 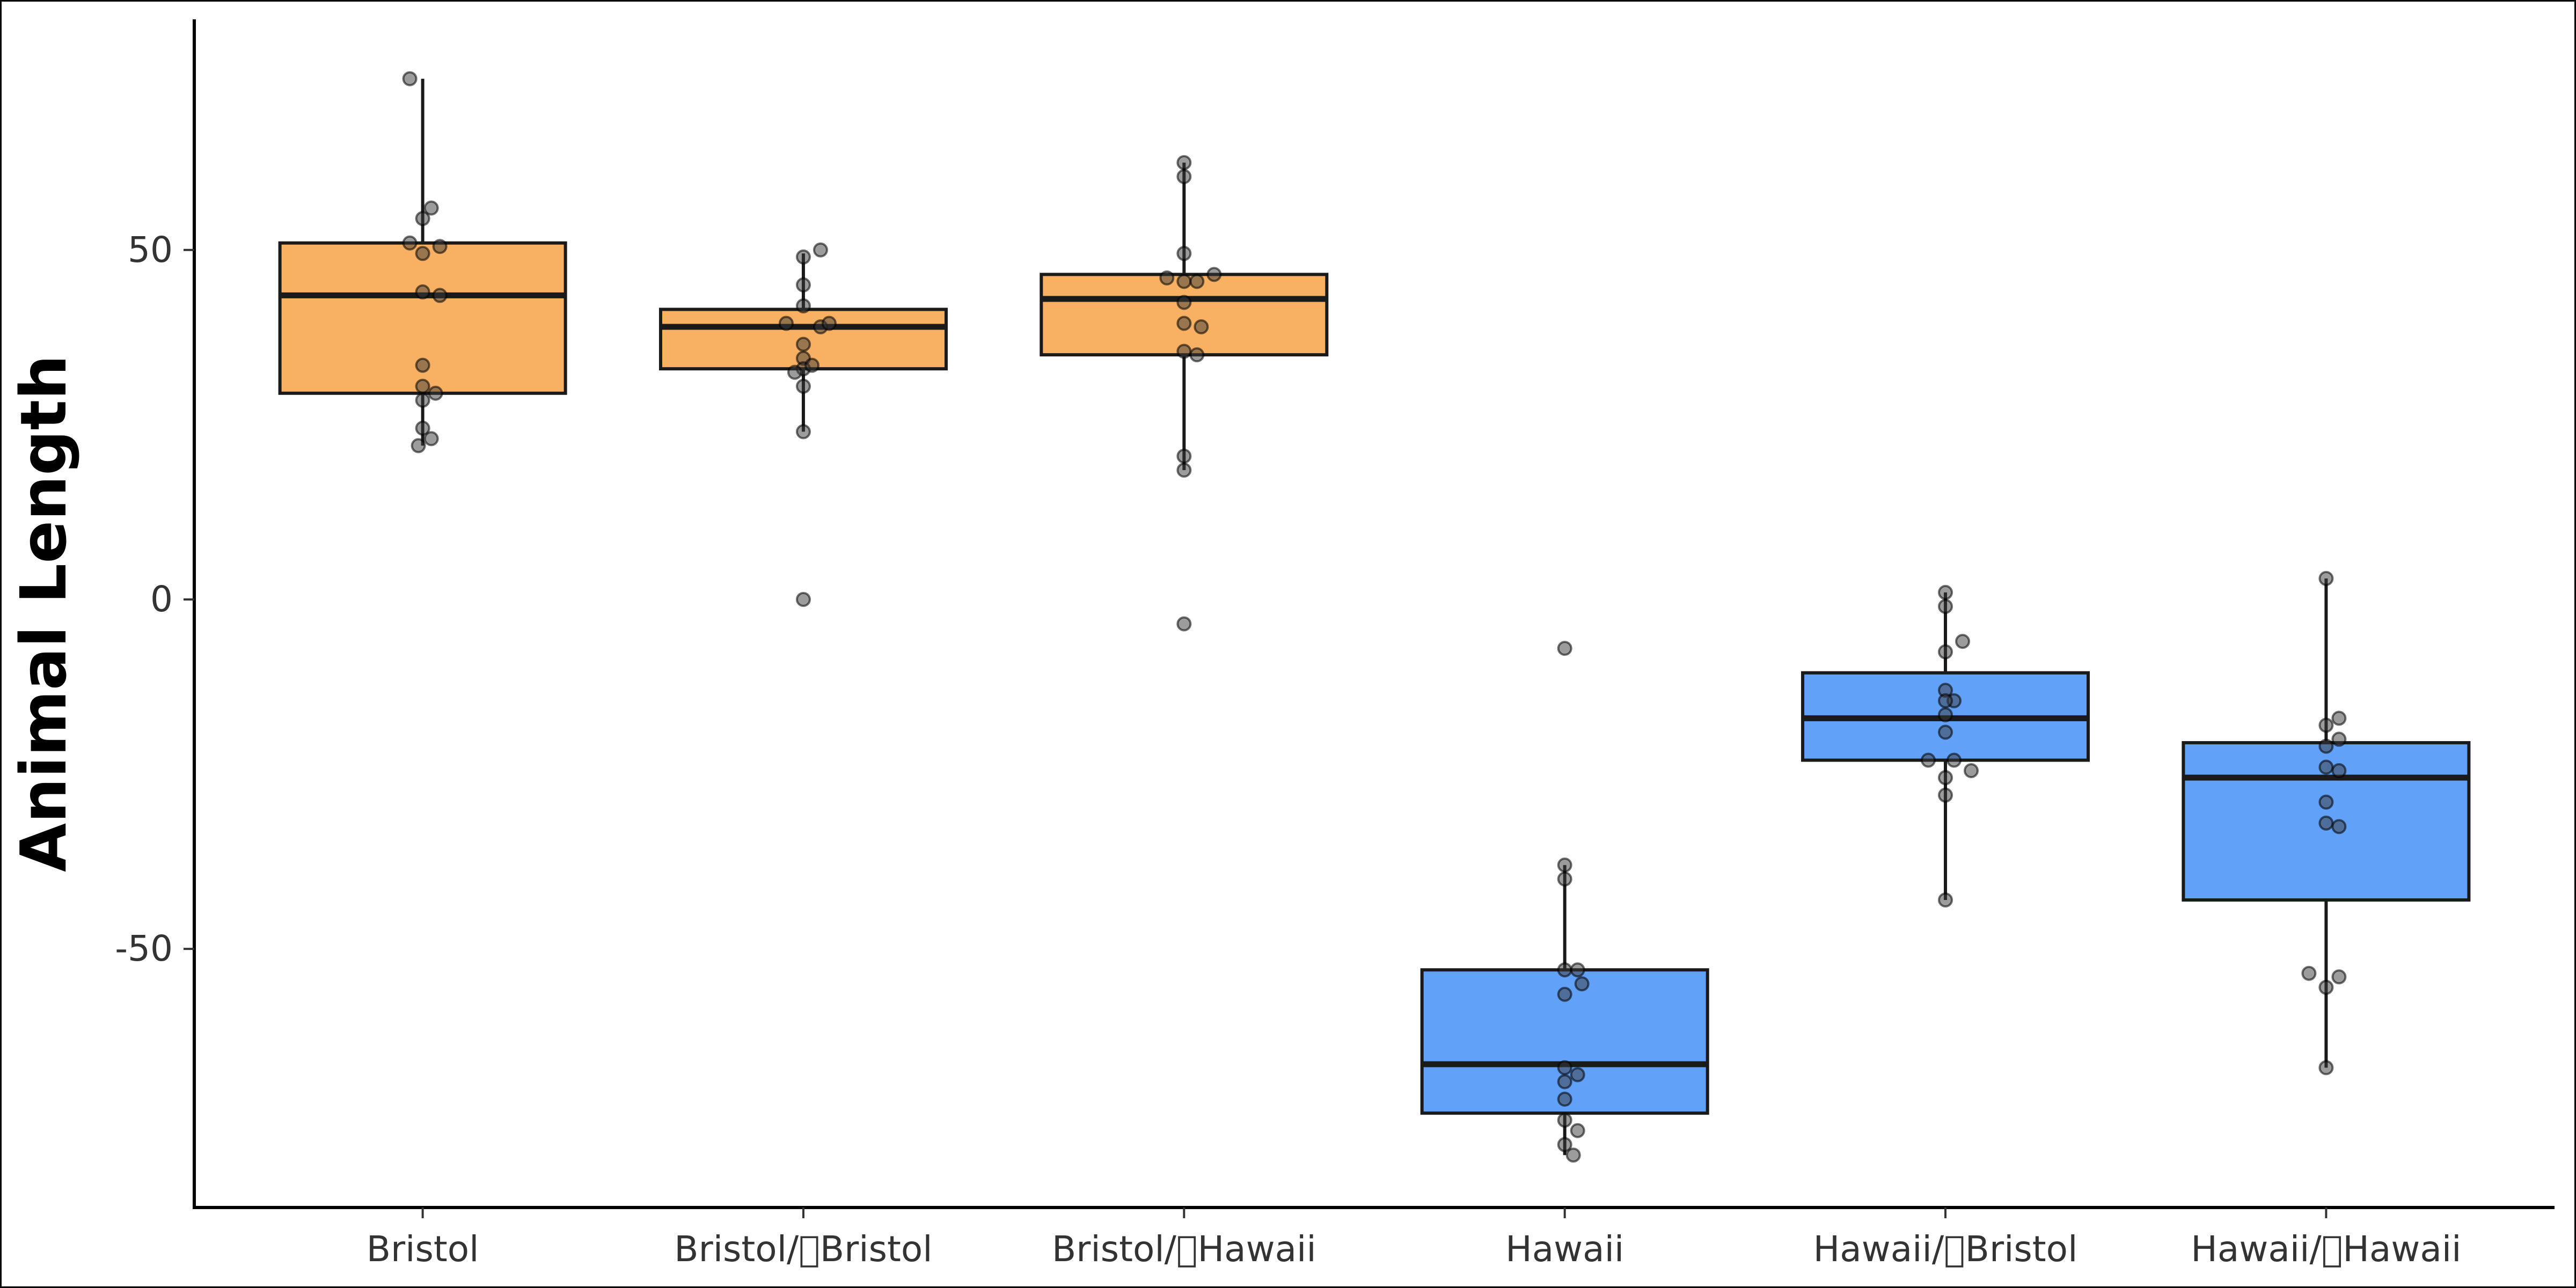 I want to click on x-tick-label: Hawaii/ Hawaii, so click(x=2326, y=1249).